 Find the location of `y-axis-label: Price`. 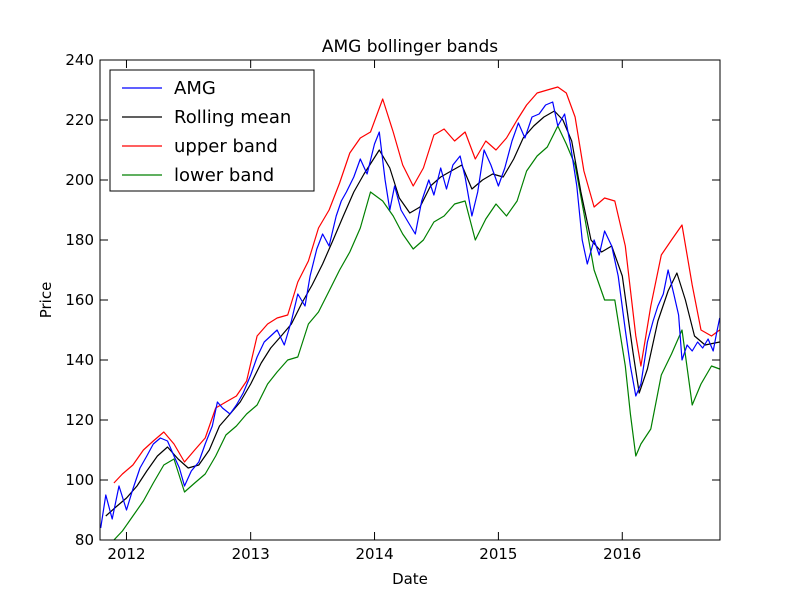

y-axis-label: Price is located at coordinates (46, 300).